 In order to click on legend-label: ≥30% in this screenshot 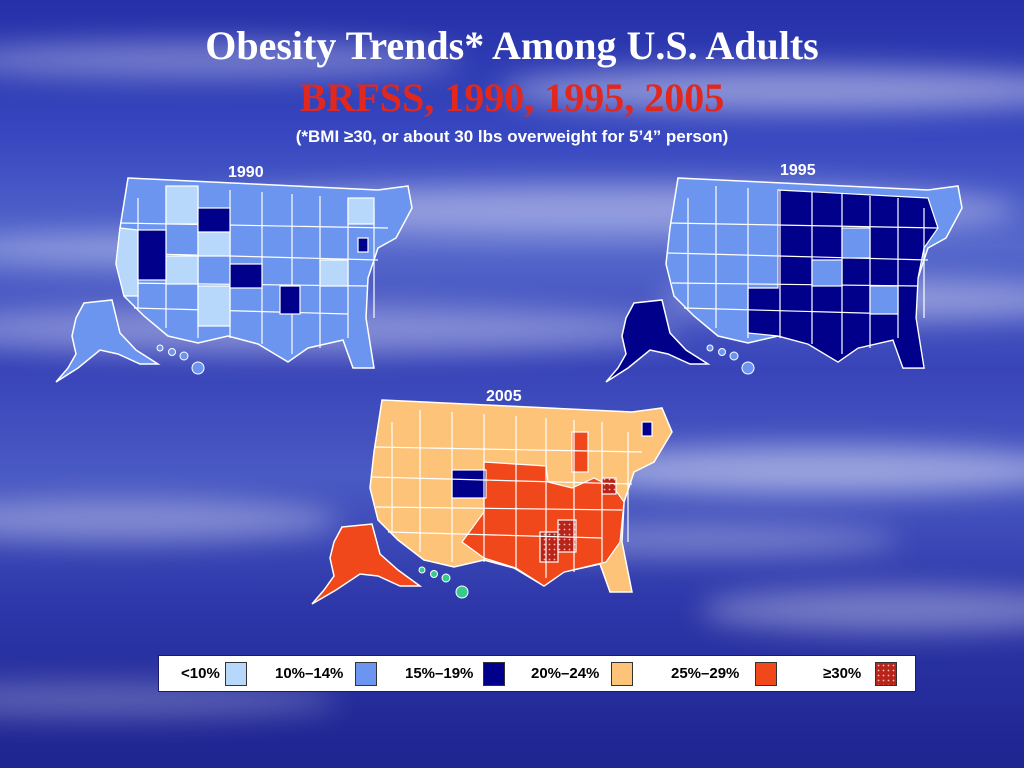, I will do `click(842, 673)`.